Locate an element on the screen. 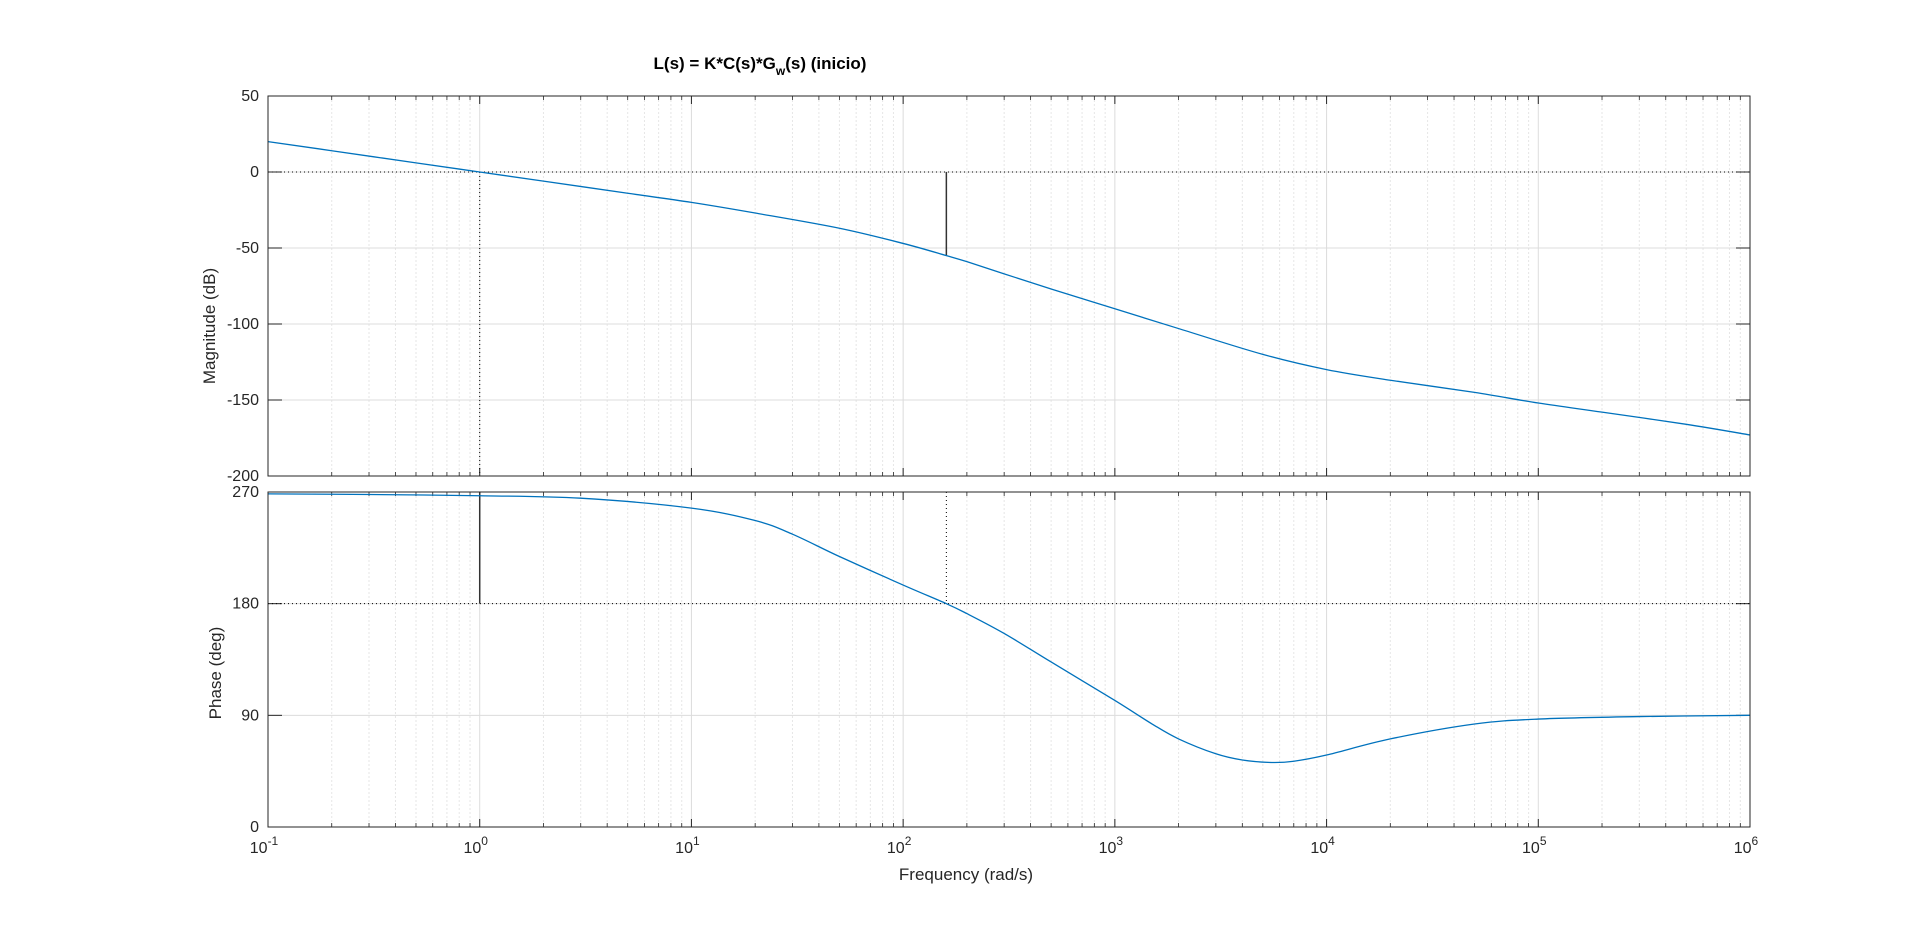  magnitude-y-tick-label: -100 is located at coordinates (243, 324).